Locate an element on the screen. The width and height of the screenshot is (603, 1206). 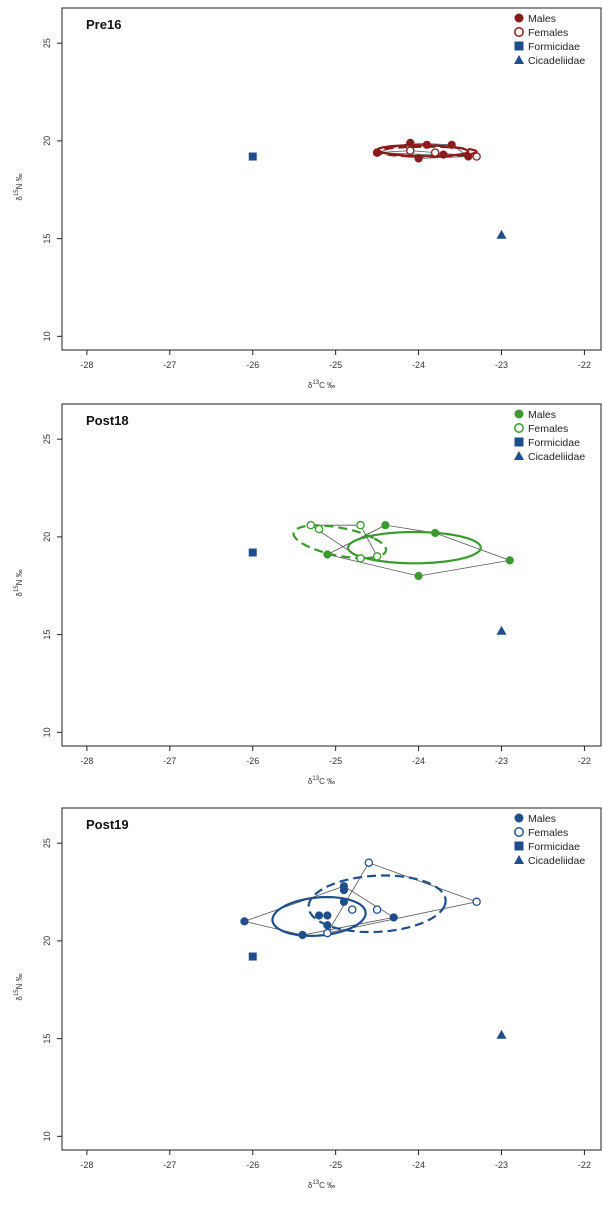
panel-title: Post18 is located at coordinates (107, 420).